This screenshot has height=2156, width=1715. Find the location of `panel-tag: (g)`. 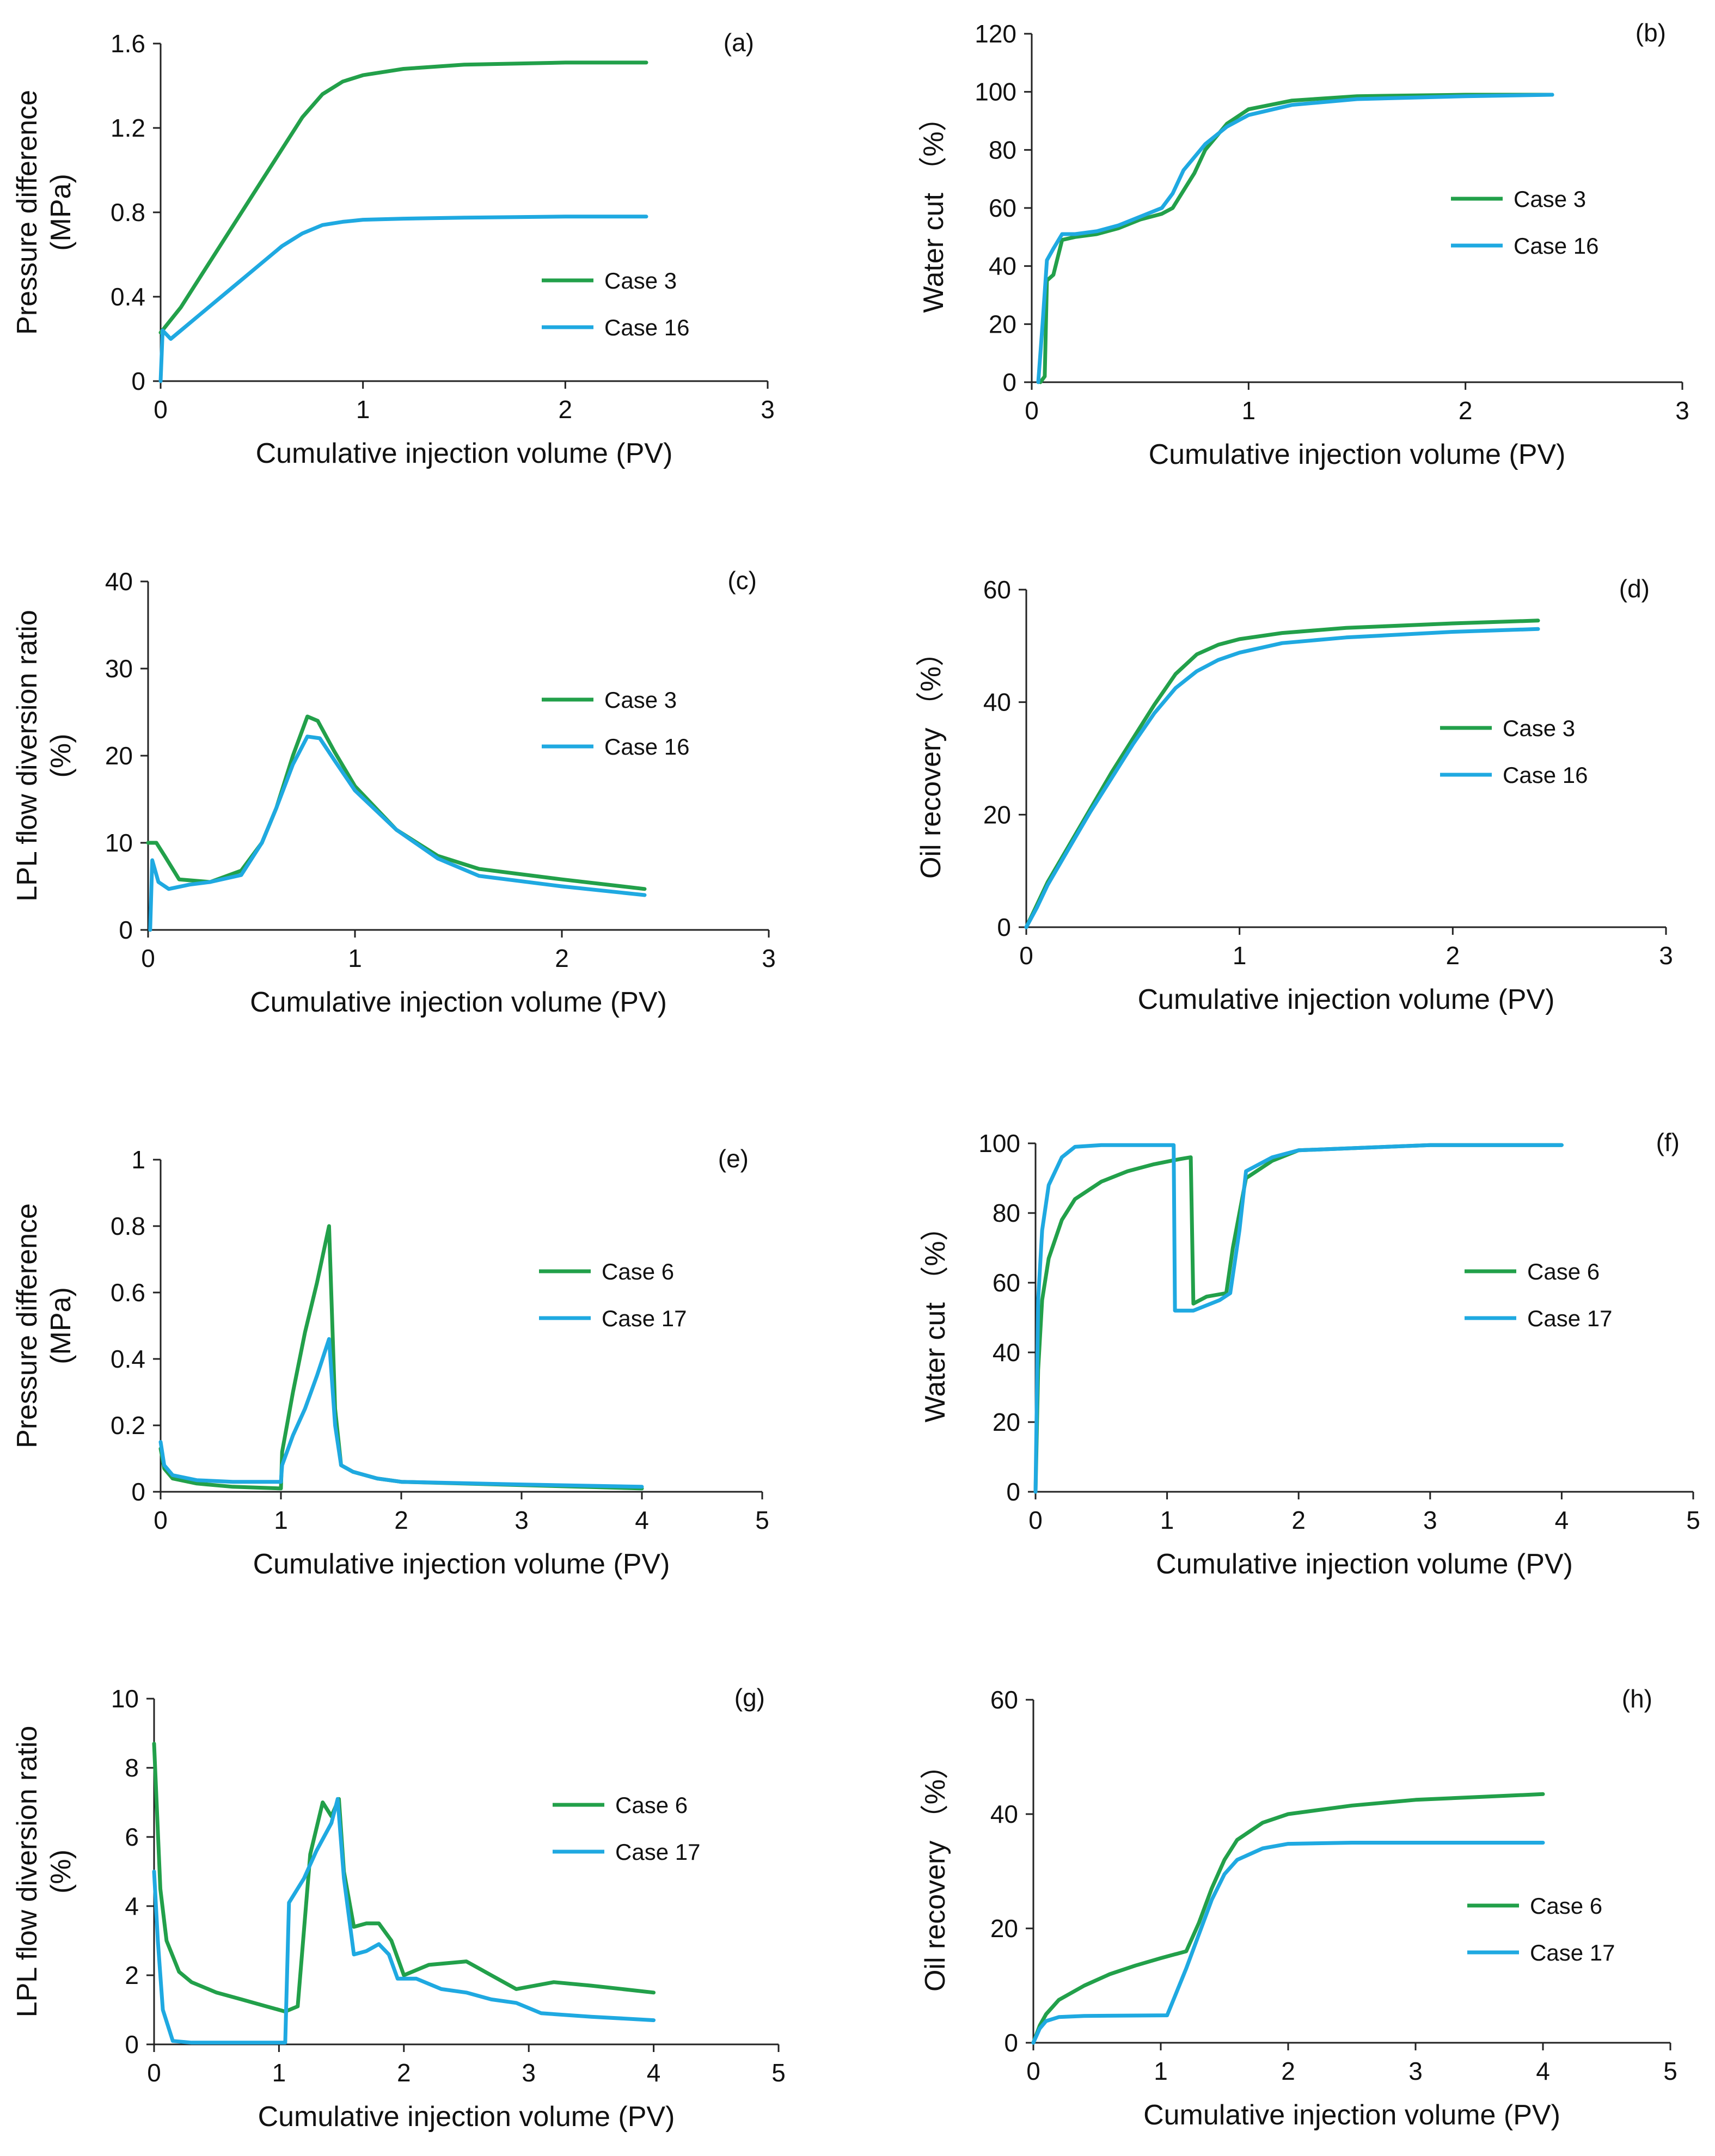

panel-tag: (g) is located at coordinates (749, 1697).